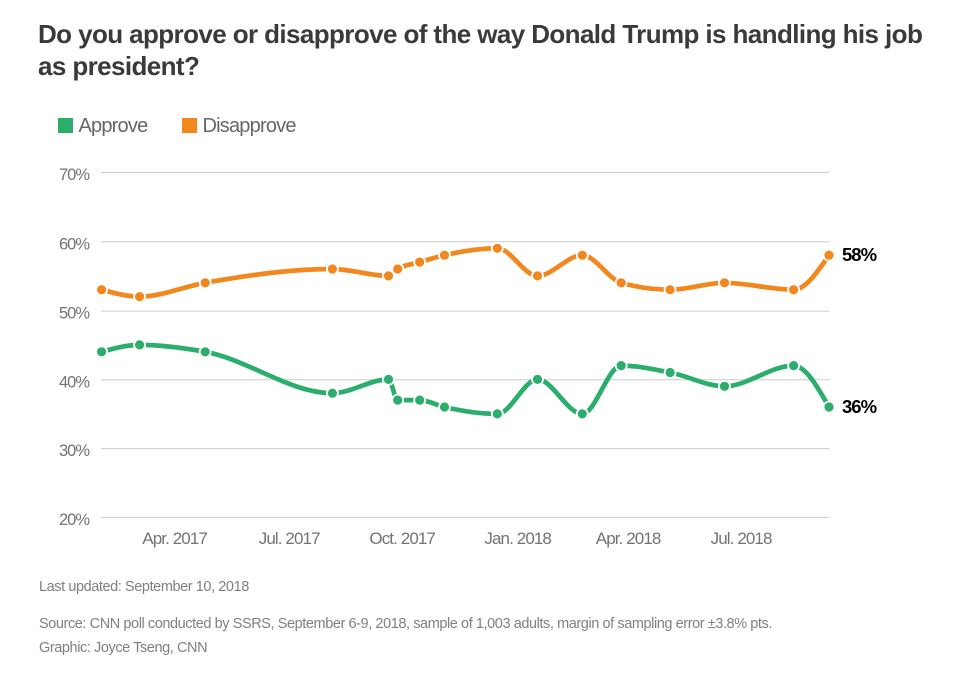 The image size is (980, 674). Describe the element at coordinates (74, 520) in the screenshot. I see `svg-text: 20%` at that location.